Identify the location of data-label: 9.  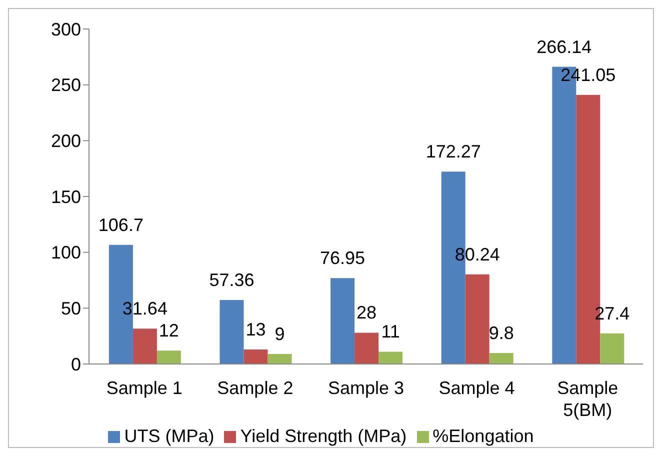
(279, 334).